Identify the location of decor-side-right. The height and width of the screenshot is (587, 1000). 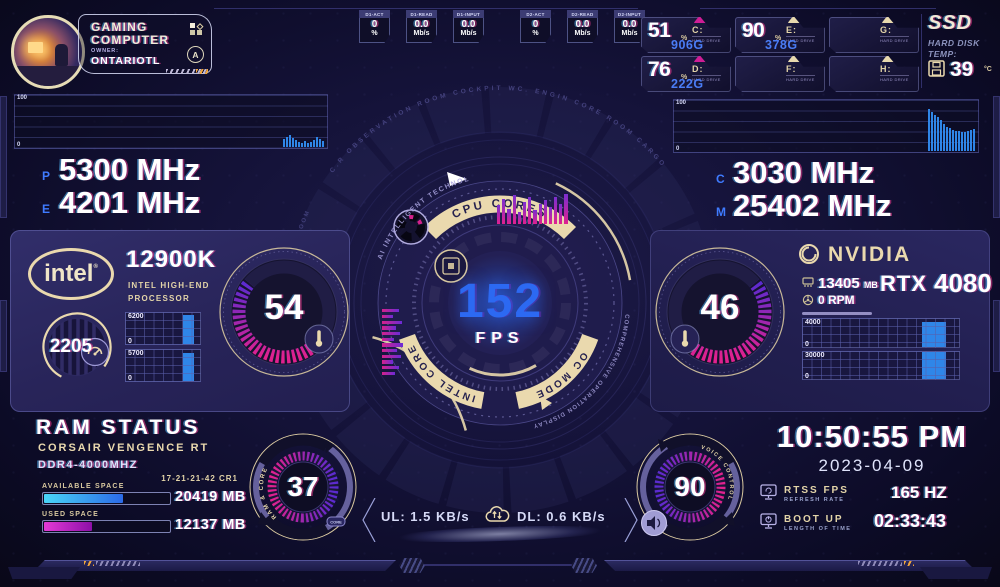
(996, 157).